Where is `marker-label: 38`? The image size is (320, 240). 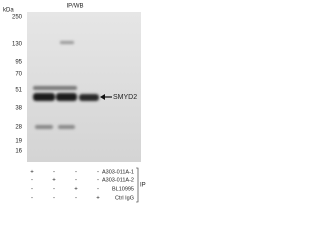 marker-label: 38 is located at coordinates (18, 109).